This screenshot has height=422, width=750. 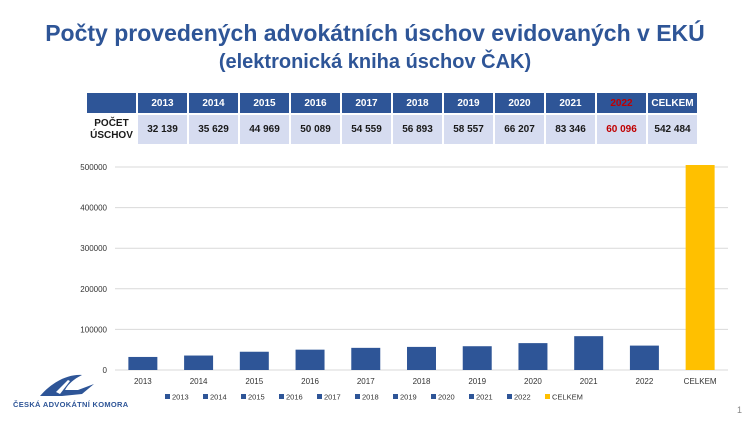 I want to click on legend-label: 2017, so click(x=332, y=397).